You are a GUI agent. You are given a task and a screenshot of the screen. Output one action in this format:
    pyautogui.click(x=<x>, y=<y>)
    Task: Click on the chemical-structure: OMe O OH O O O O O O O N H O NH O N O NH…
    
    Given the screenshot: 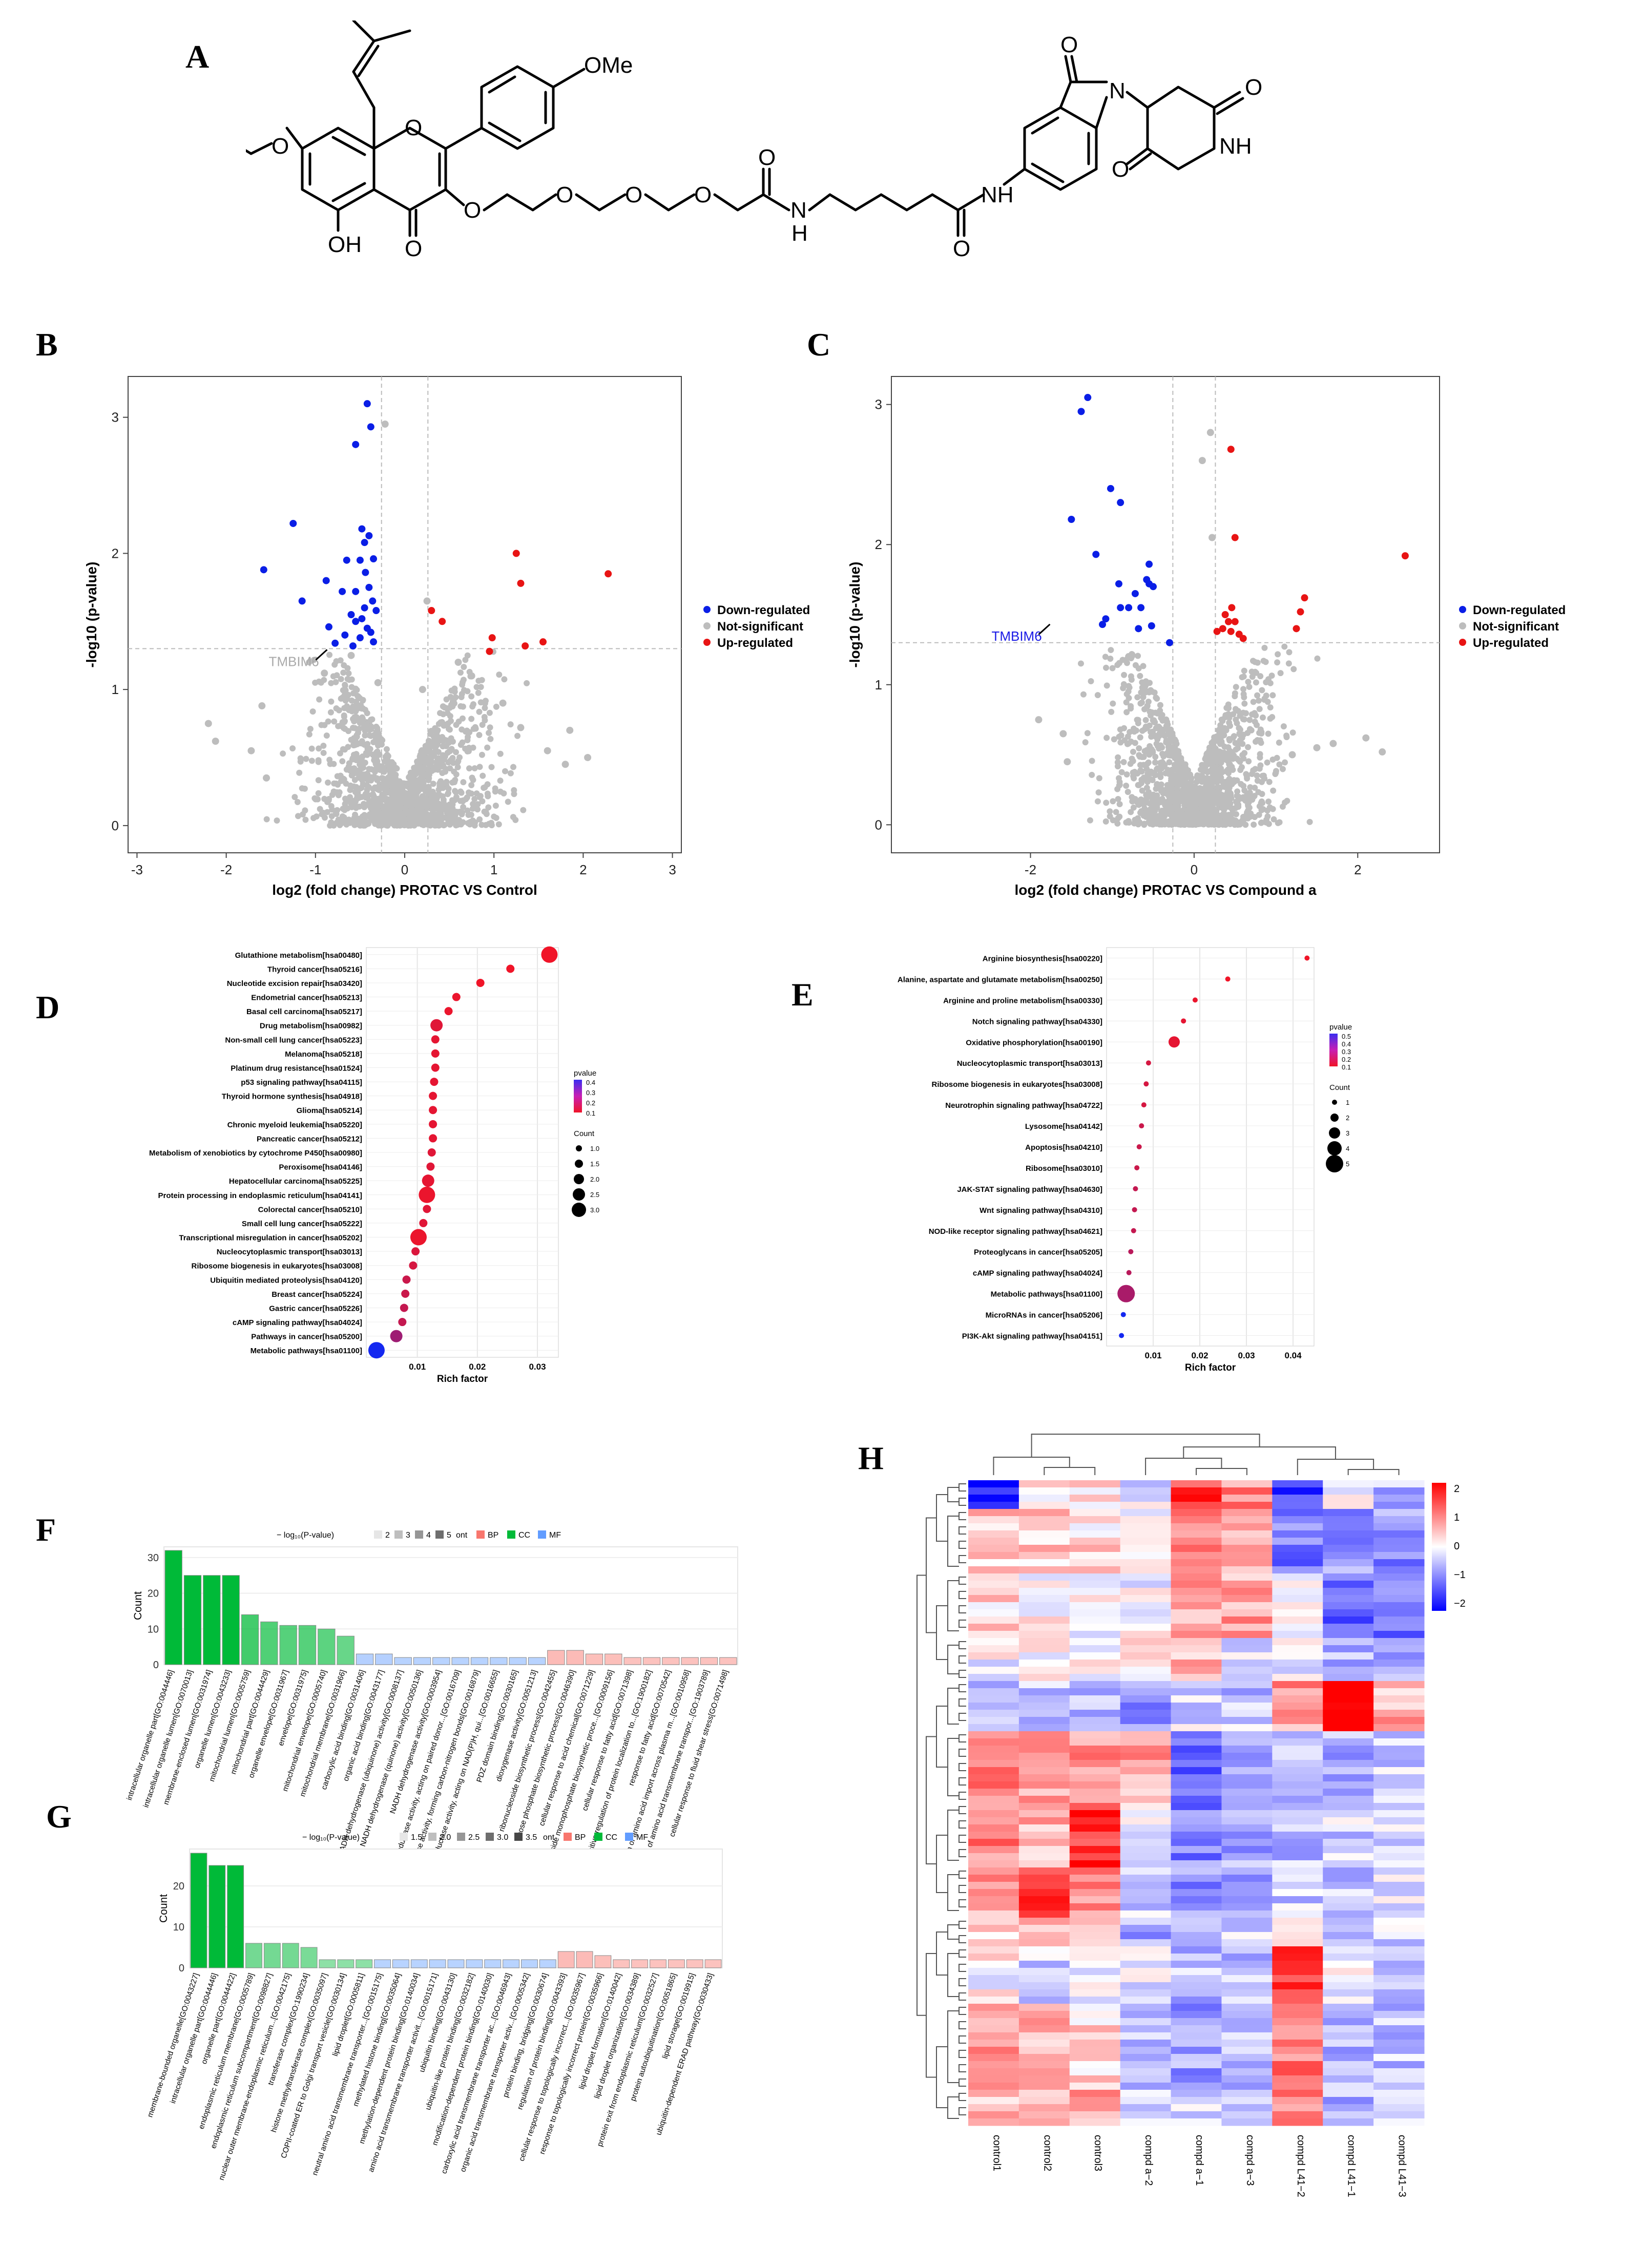 What is the action you would take?
    pyautogui.click(x=754, y=140)
    